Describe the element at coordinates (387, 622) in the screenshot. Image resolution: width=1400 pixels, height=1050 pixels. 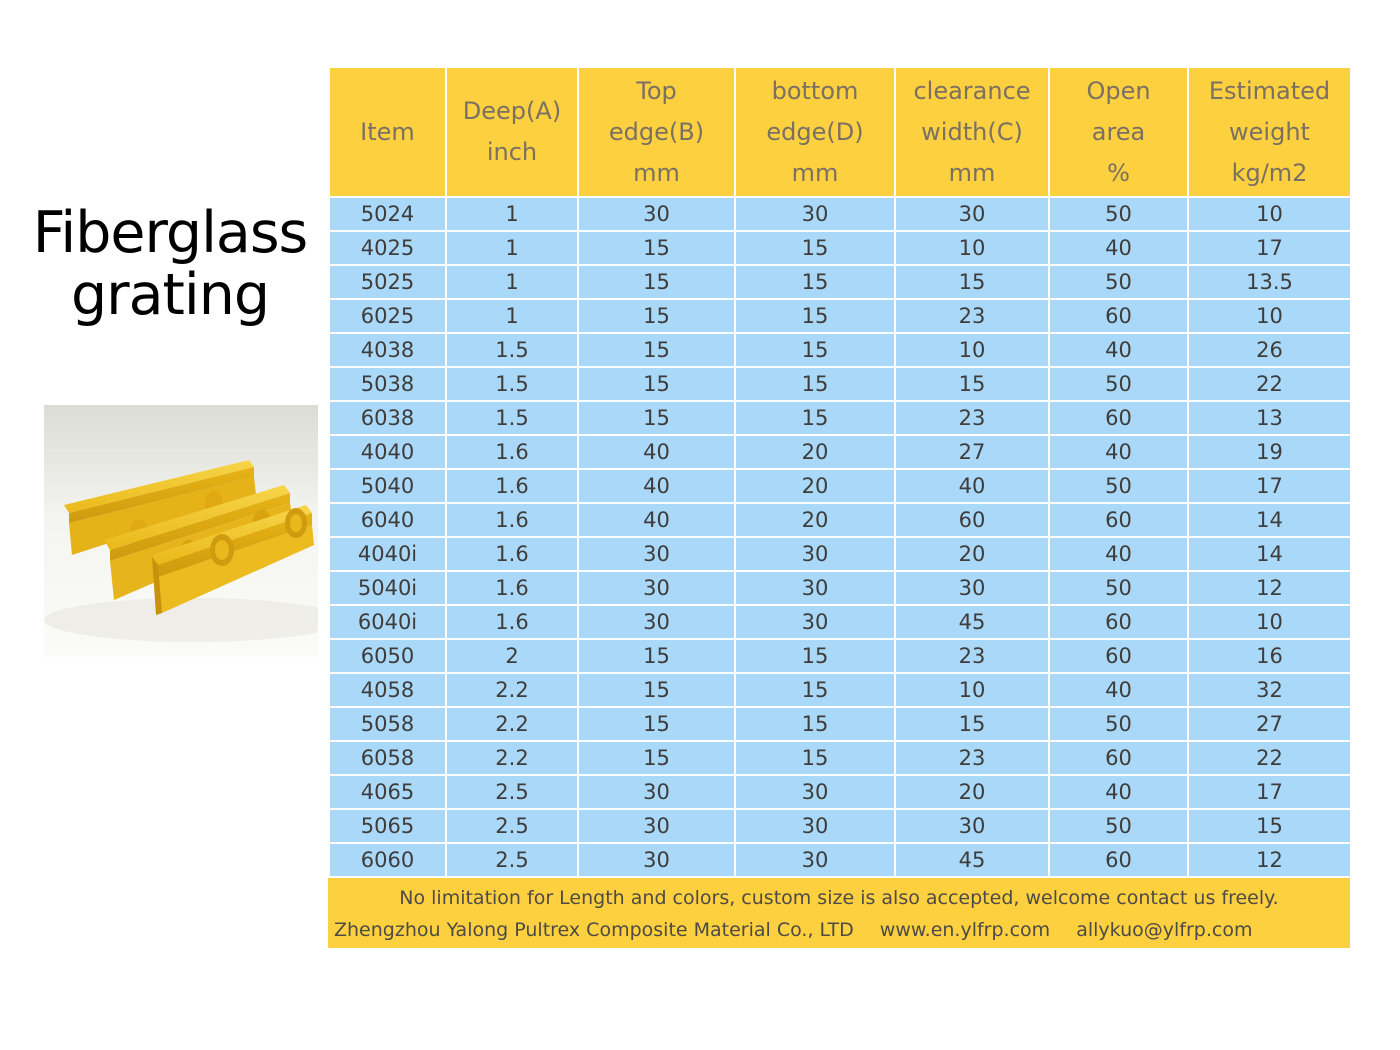
I see `table-cell: 6040i` at that location.